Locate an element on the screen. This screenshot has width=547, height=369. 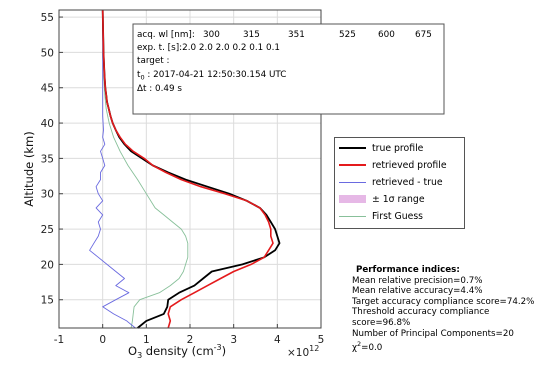
y-tick-label: 25 is located at coordinates (47, 230).